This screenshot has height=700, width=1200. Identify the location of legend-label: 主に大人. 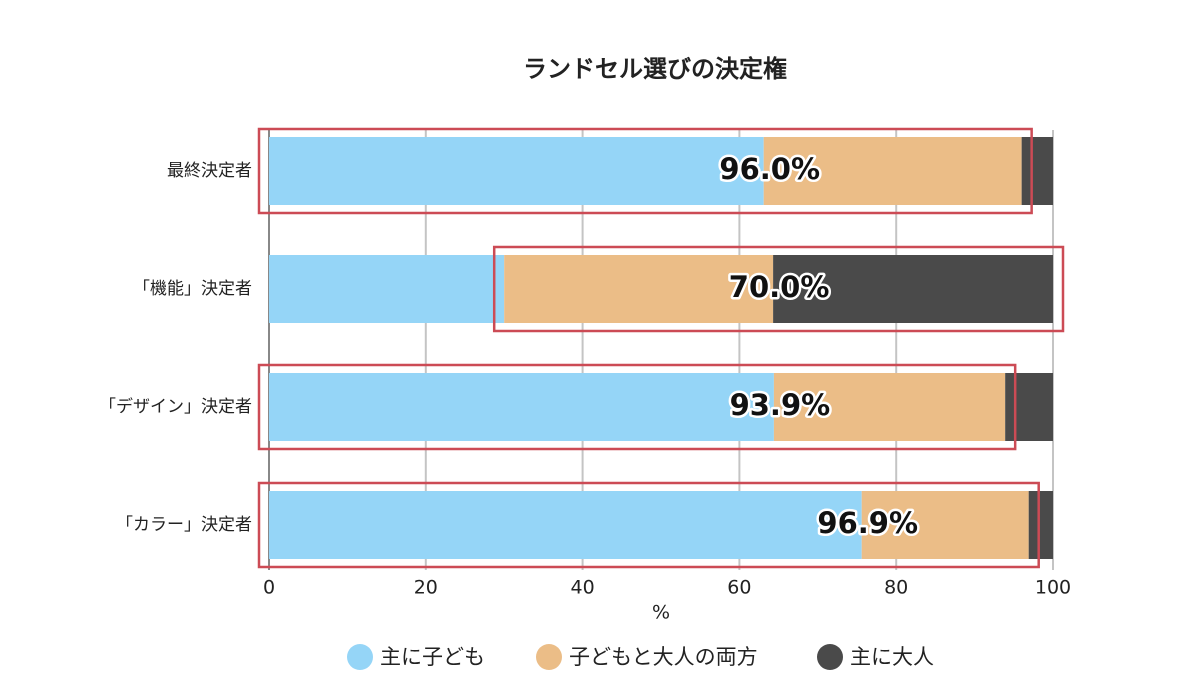
(892, 657).